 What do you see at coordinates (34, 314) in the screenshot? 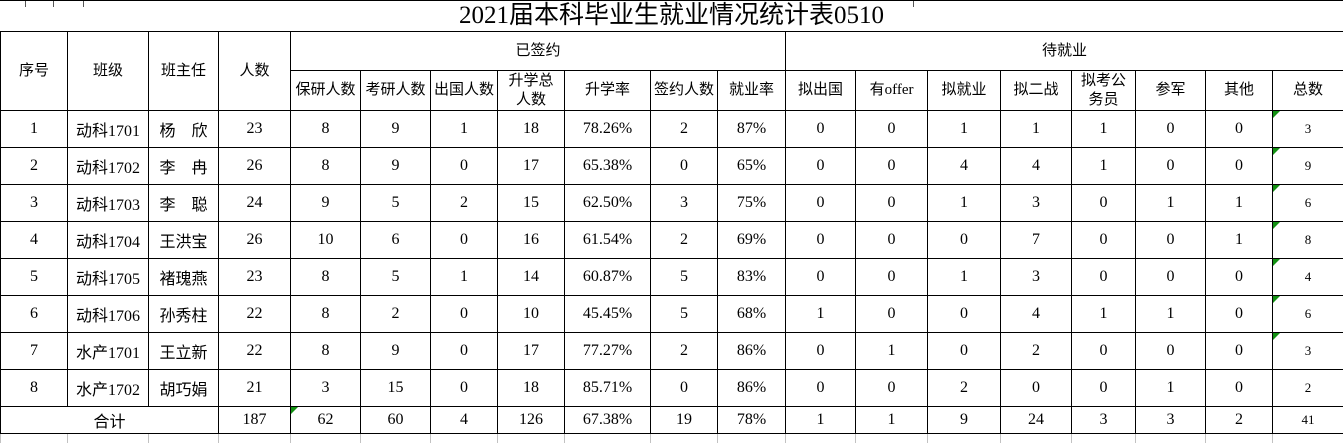
I see `cell-seq: 6` at bounding box center [34, 314].